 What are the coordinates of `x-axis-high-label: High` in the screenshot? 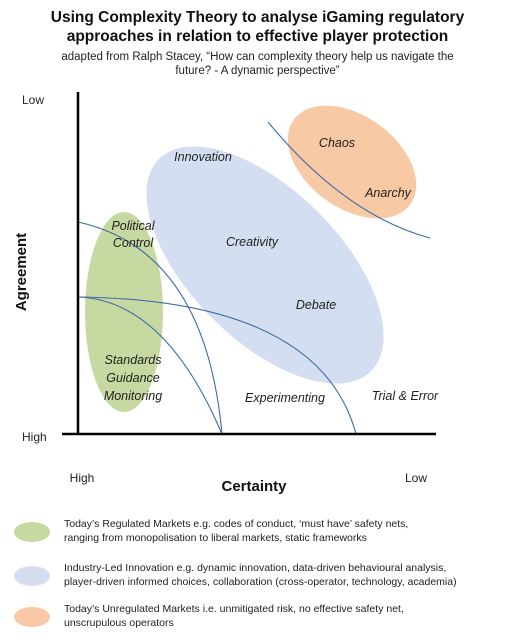 It's located at (82, 478).